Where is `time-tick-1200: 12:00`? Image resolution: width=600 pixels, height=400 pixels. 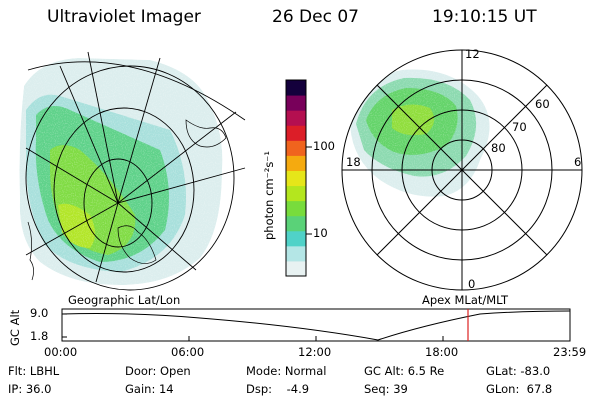 time-tick-1200: 12:00 is located at coordinates (315, 352).